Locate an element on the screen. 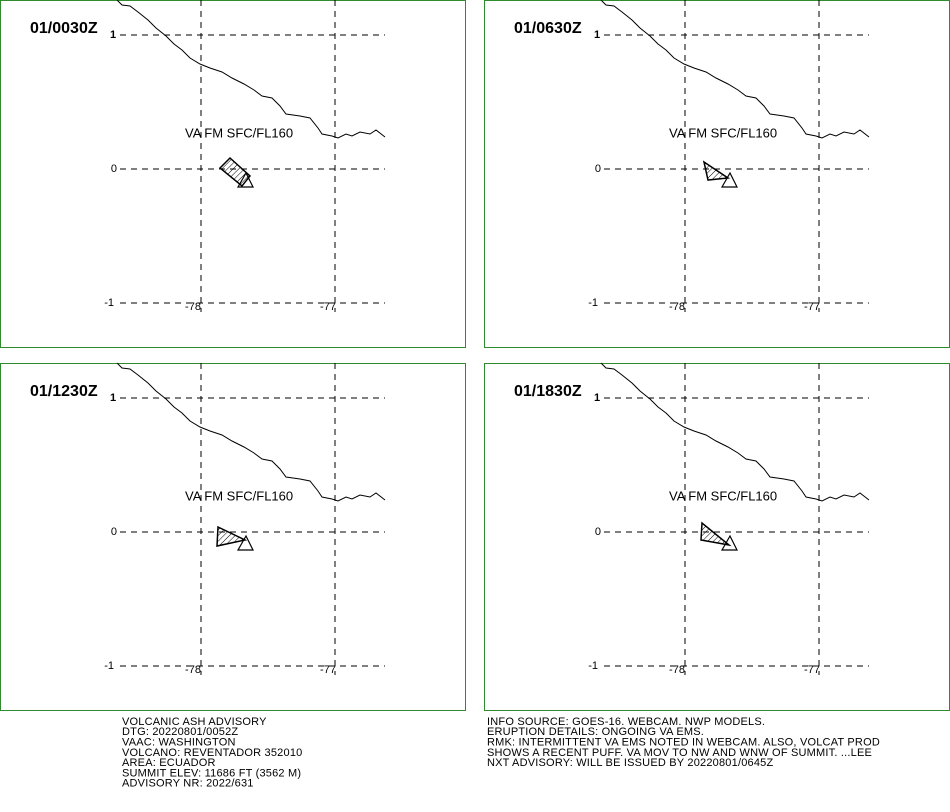 The image size is (950, 812). advisory-line: ERUPTION DETAILS: ONGOING VA EMS. is located at coordinates (595, 732).